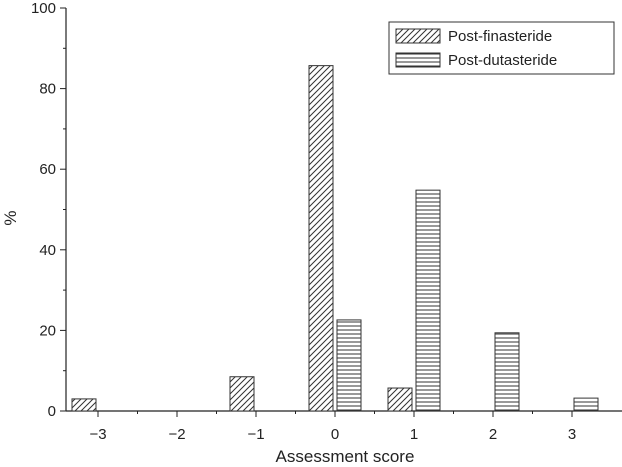 Image resolution: width=622 pixels, height=467 pixels. What do you see at coordinates (10, 217) in the screenshot?
I see `y-axis-label: %` at bounding box center [10, 217].